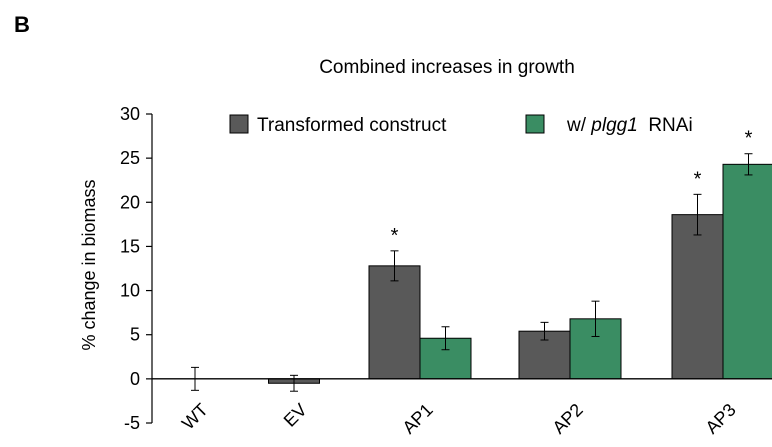 This screenshot has height=447, width=772. What do you see at coordinates (568, 419) in the screenshot?
I see `x-tick-label: AP2` at bounding box center [568, 419].